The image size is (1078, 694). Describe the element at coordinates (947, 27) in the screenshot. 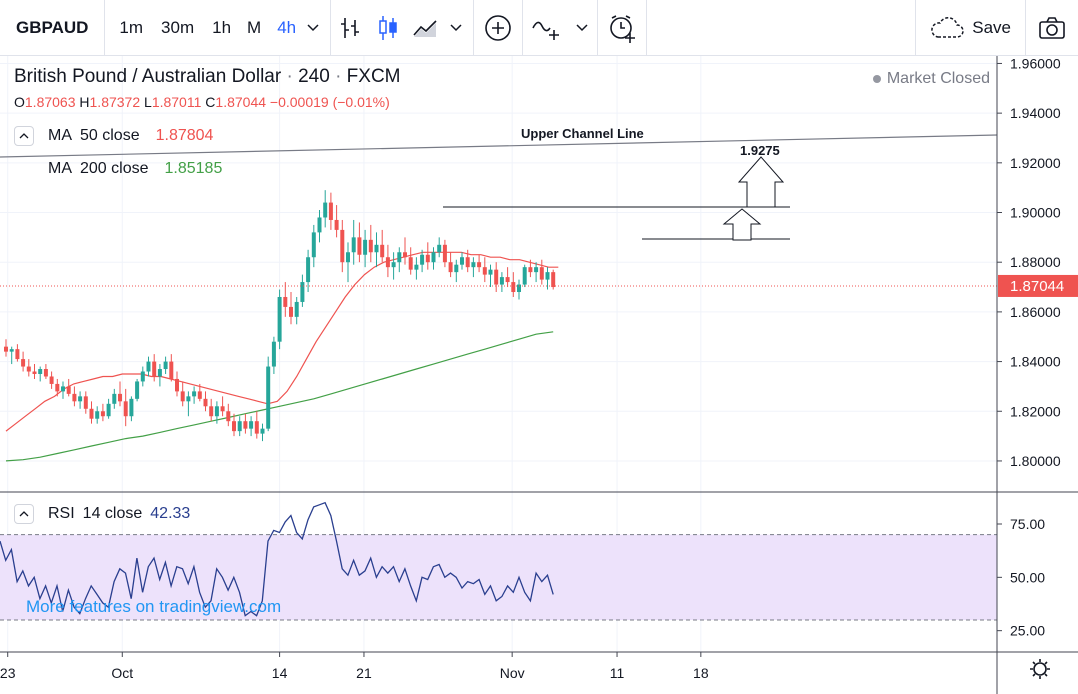

I see `cloud-icon` at that location.